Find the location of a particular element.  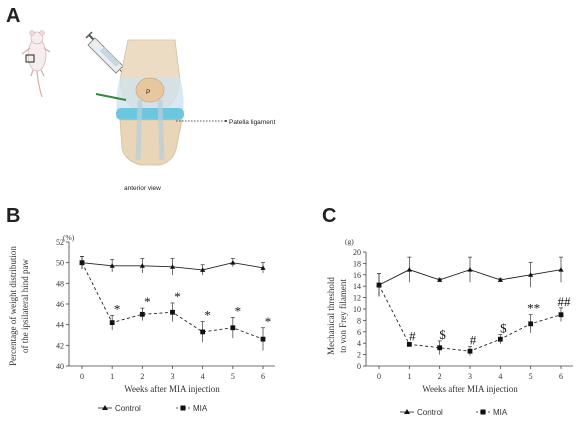

chart-b-legend-square is located at coordinates (183, 408).